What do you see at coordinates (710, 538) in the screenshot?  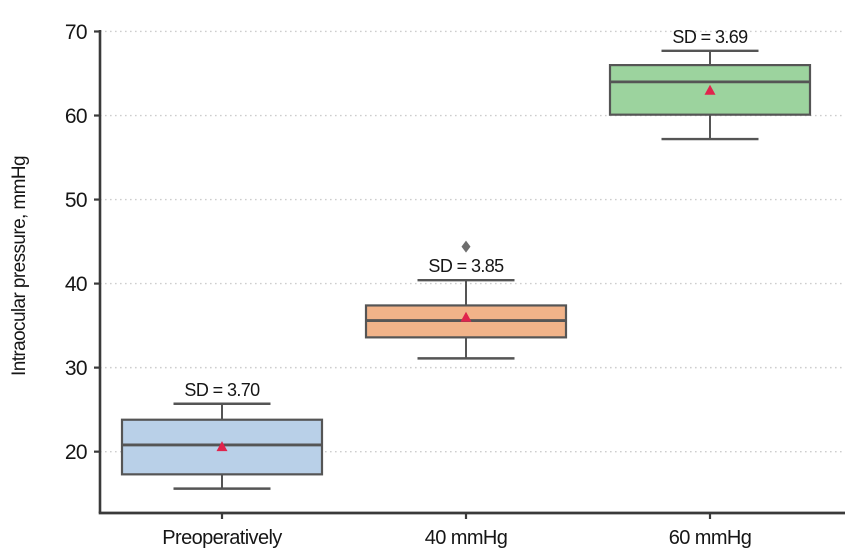 I see `x-tick-label: 60 mmHg` at bounding box center [710, 538].